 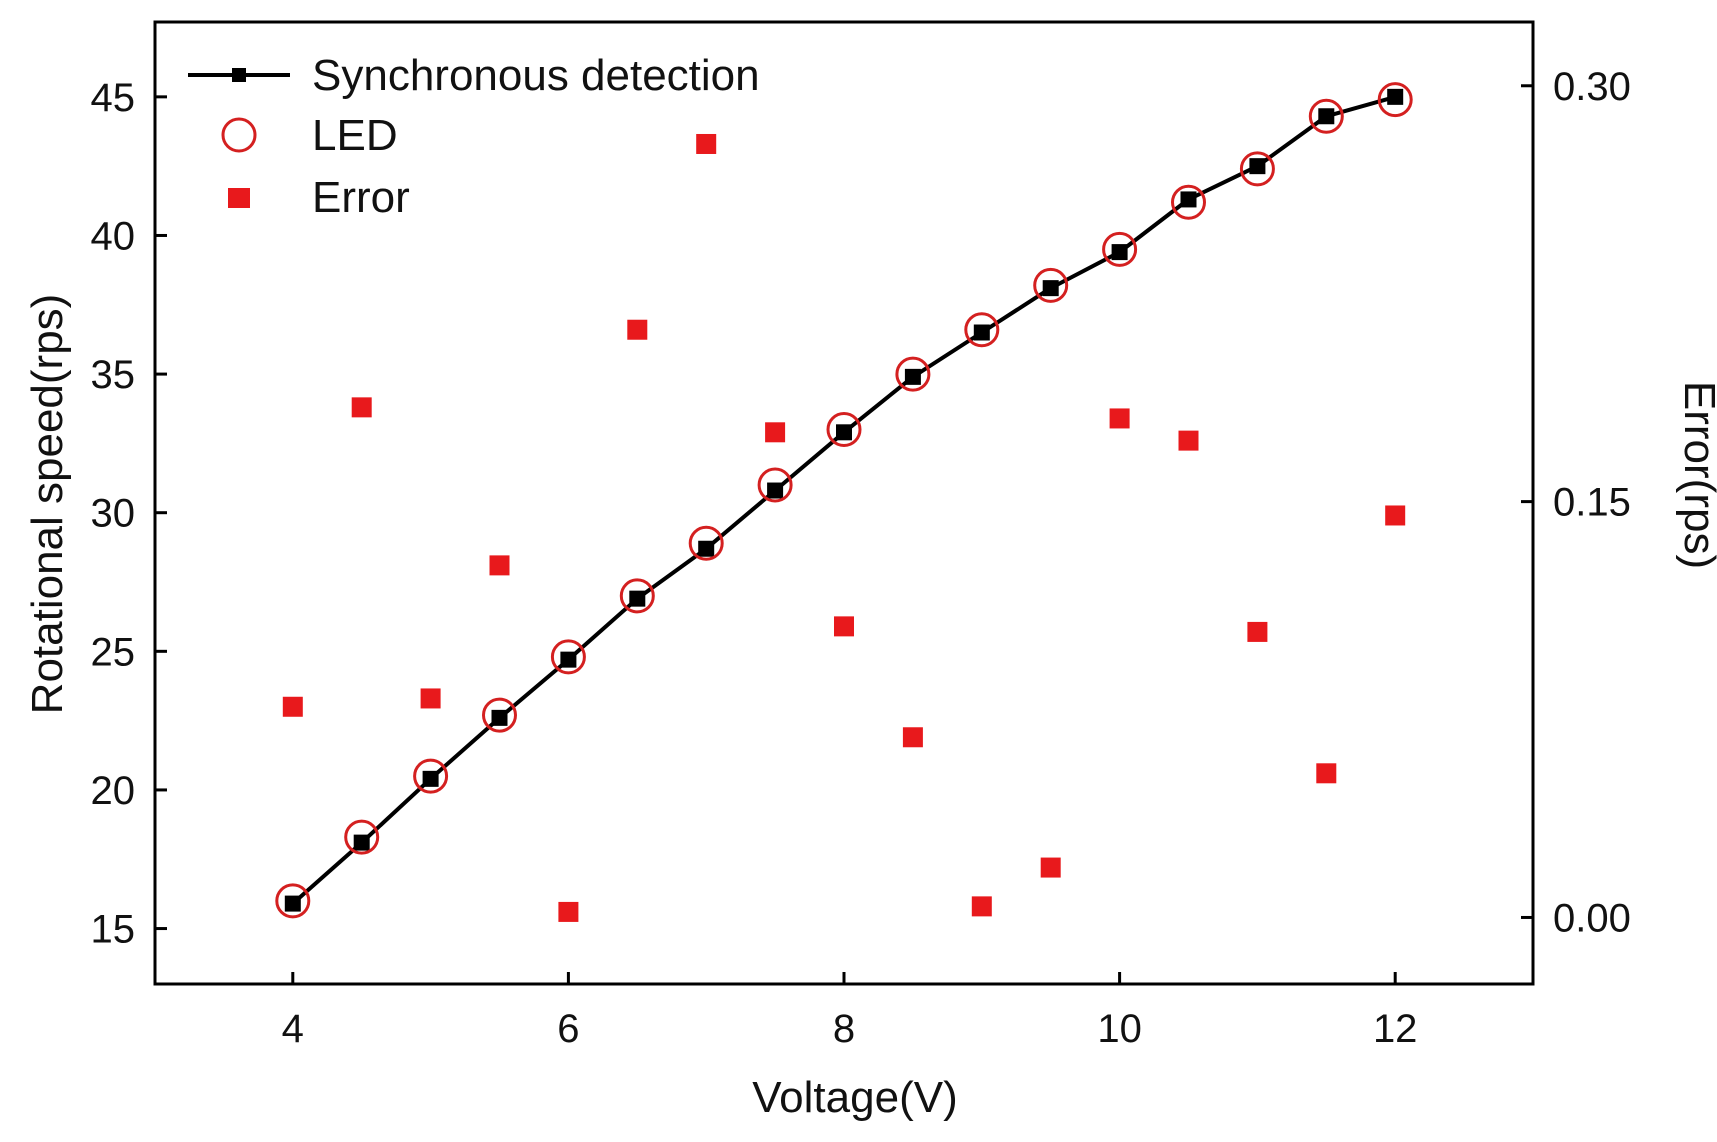 What do you see at coordinates (113, 98) in the screenshot?
I see `y-tick-label: 45` at bounding box center [113, 98].